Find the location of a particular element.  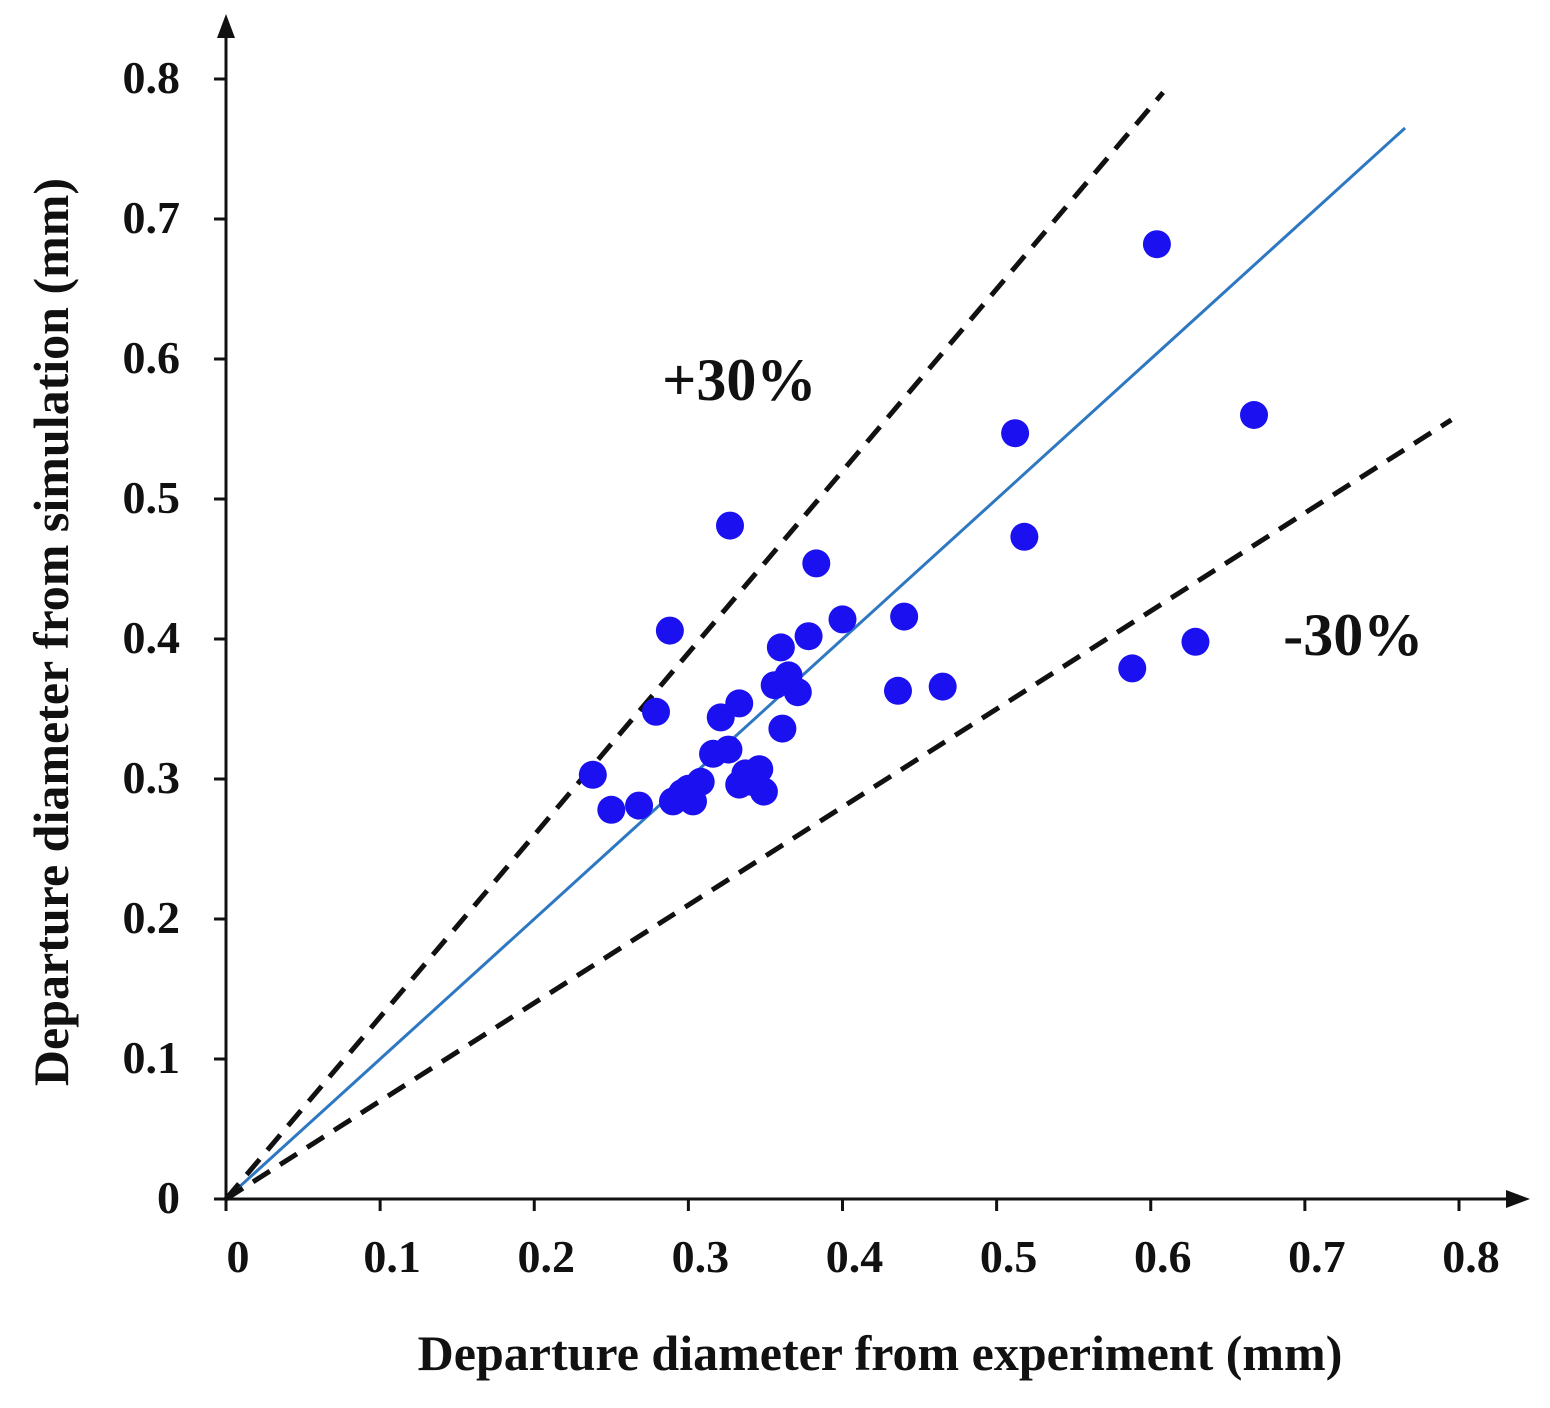

band-label-minus-30: -30% is located at coordinates (1353, 635).